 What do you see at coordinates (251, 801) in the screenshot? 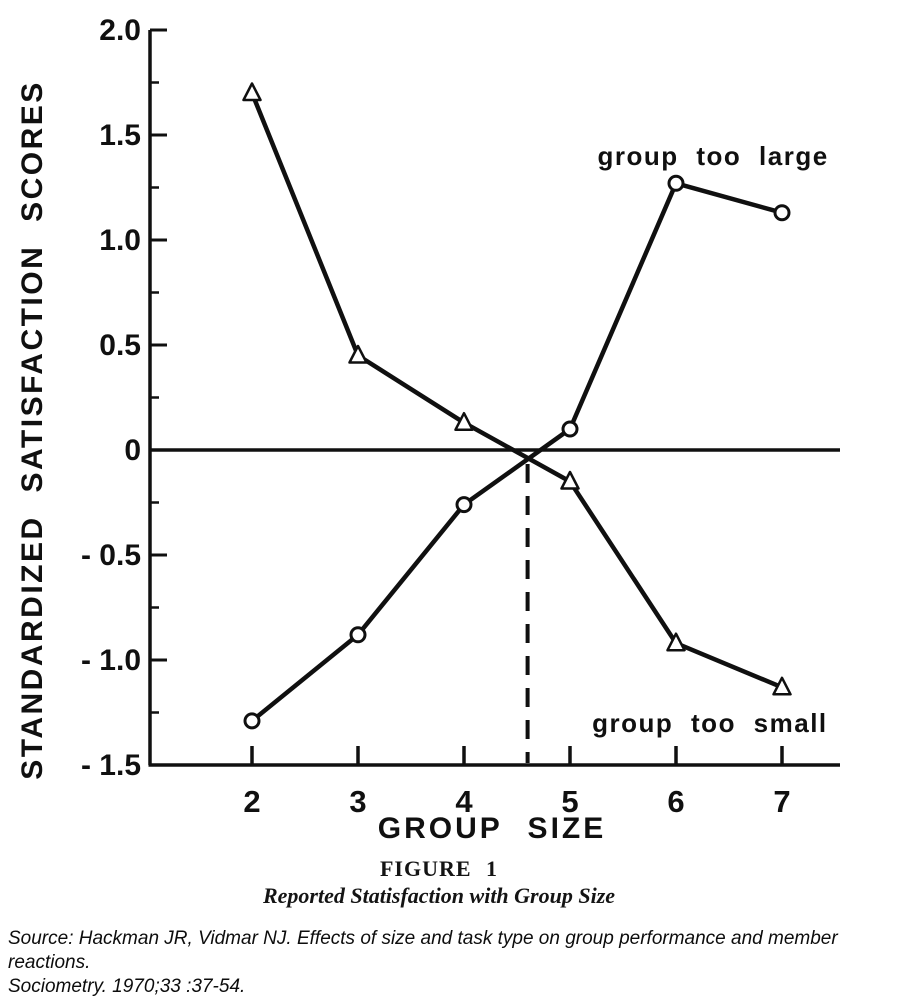
I see `x-tick-label: 2` at bounding box center [251, 801].